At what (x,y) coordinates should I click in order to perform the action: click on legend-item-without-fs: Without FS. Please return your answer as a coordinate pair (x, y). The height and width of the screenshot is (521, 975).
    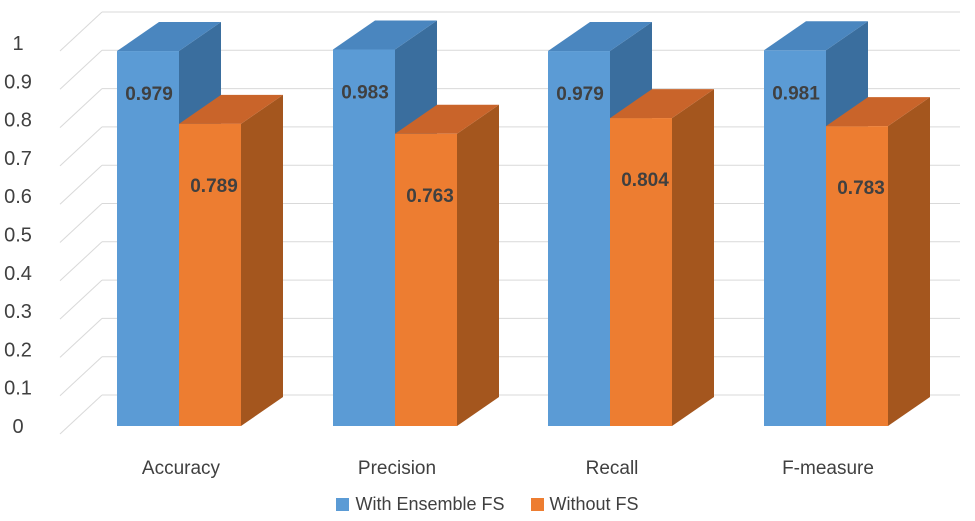
    Looking at the image, I should click on (584, 504).